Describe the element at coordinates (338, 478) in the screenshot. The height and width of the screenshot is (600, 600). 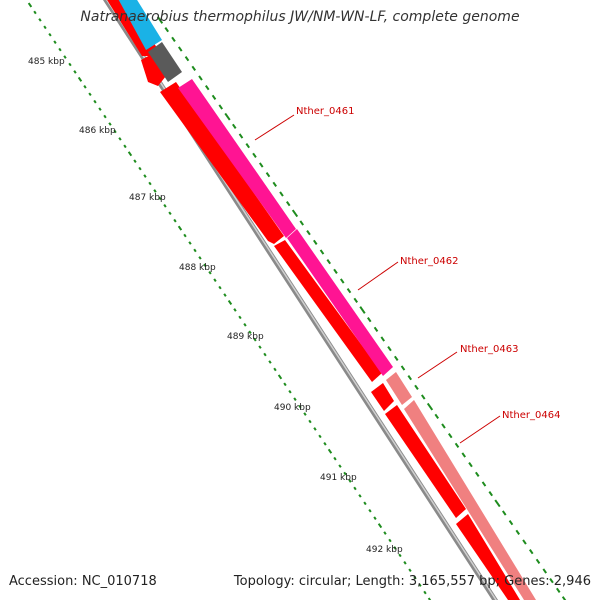
I see `tick-label-491: 491 kbp` at that location.